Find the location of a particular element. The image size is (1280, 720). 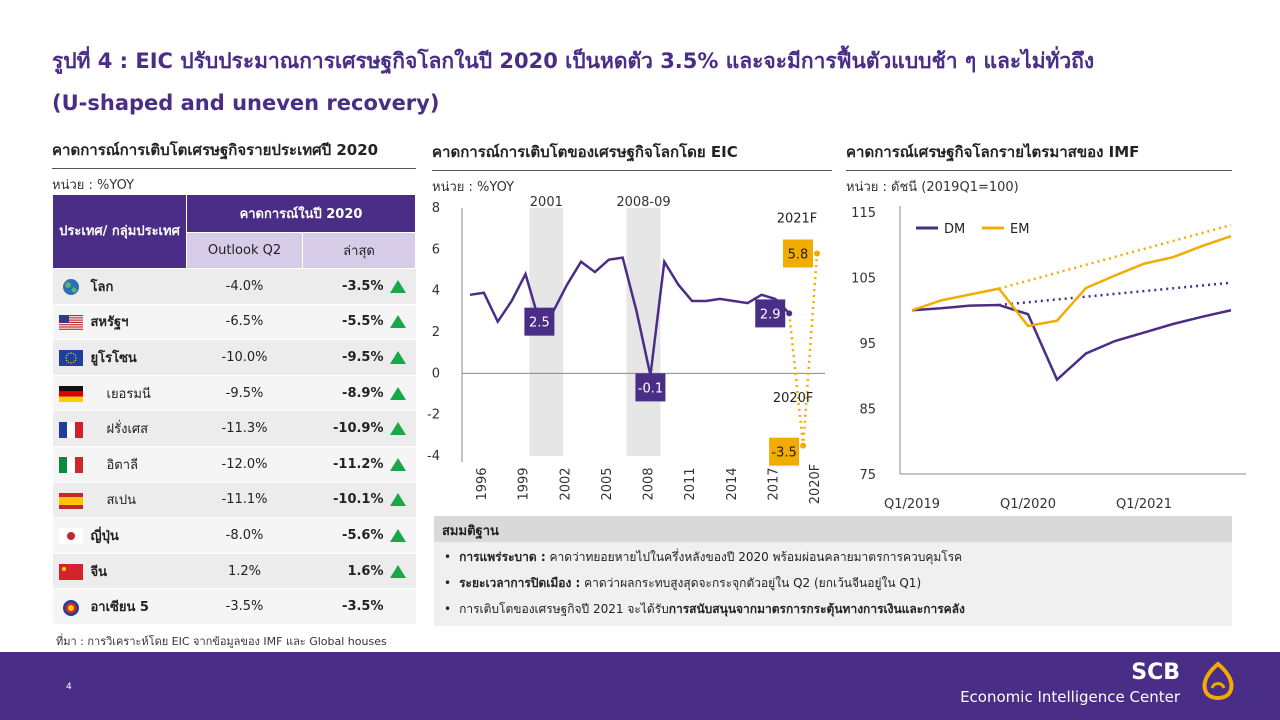

country-name: ญี่ปุ่น is located at coordinates (104, 536).